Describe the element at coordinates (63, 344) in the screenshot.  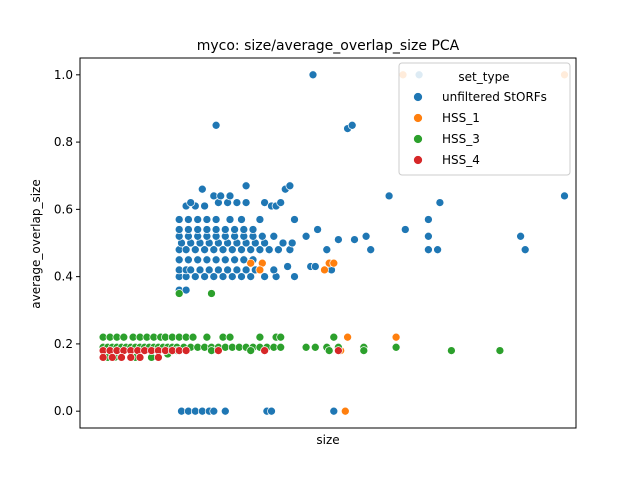
I see `y-tick-label: 0.2` at that location.